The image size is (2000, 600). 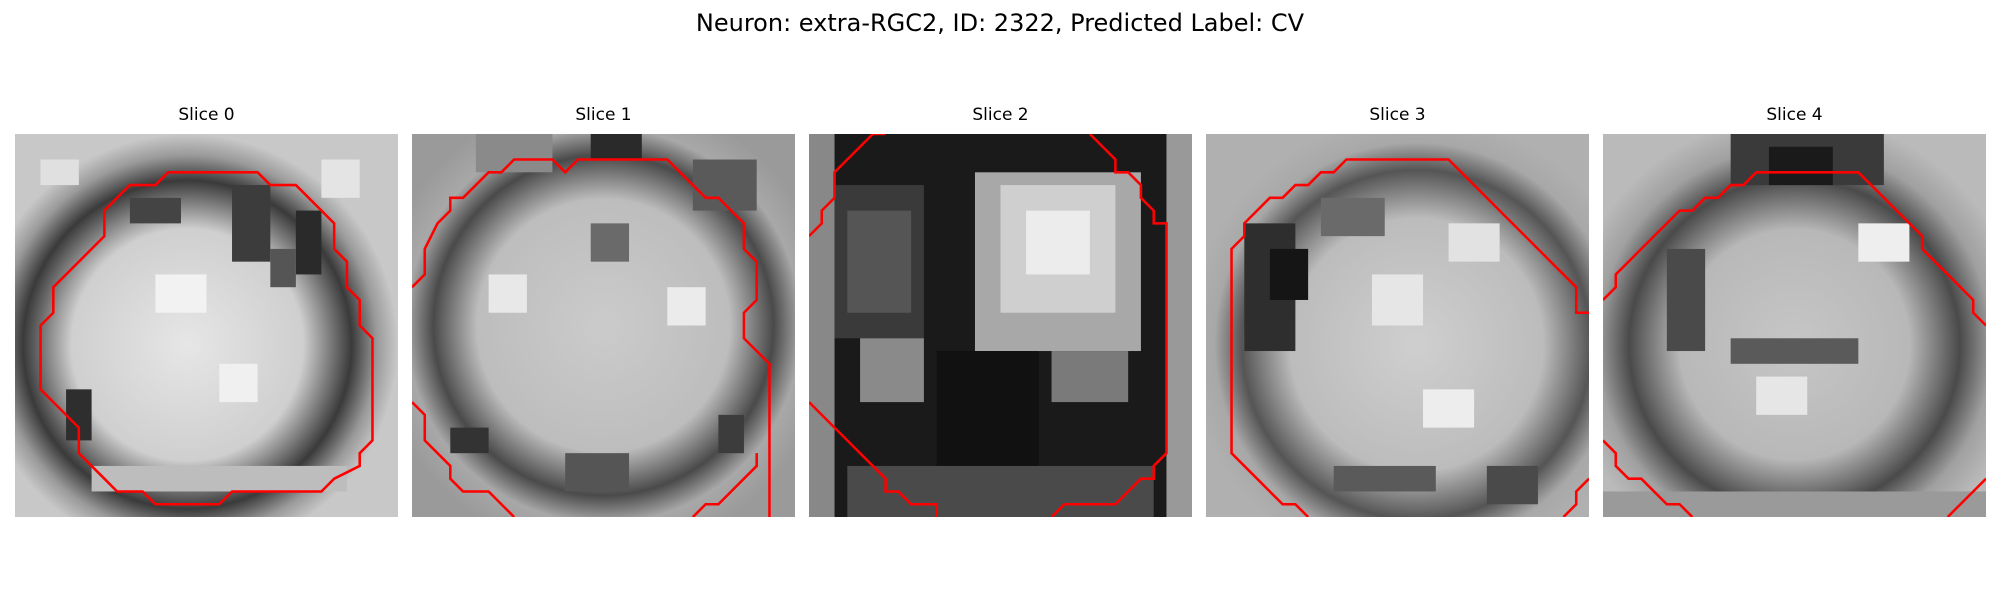 I want to click on slice-panel-1: Slice 1, so click(x=603, y=310).